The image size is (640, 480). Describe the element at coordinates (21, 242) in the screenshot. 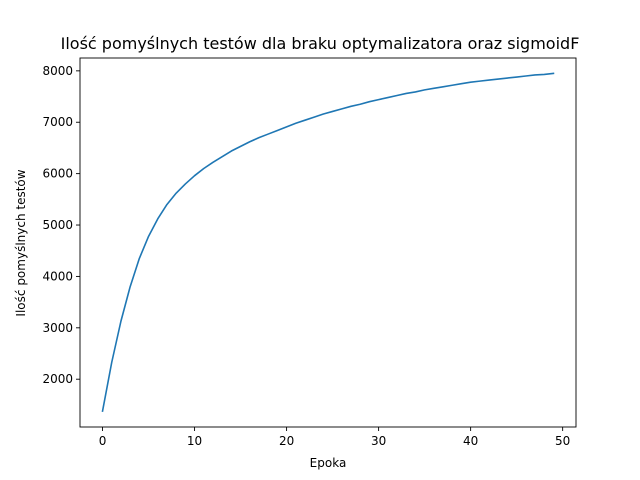

I see `y-axis-label: Ilość pomyślnych testów` at that location.